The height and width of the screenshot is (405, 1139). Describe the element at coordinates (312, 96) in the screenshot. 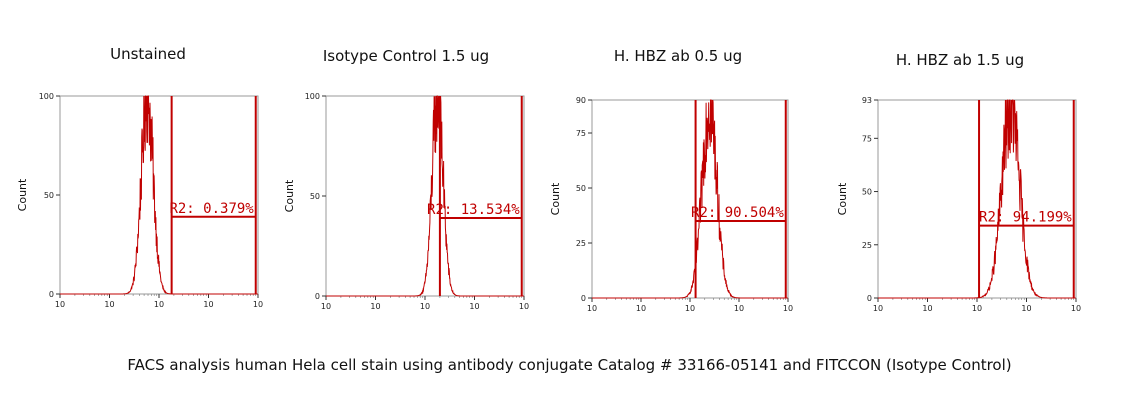

I see `panel-2-y-tick-label: 100` at that location.